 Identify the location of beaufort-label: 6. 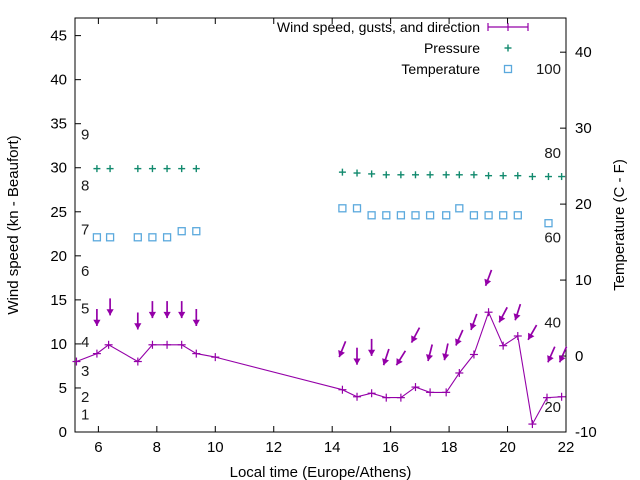
(85, 271).